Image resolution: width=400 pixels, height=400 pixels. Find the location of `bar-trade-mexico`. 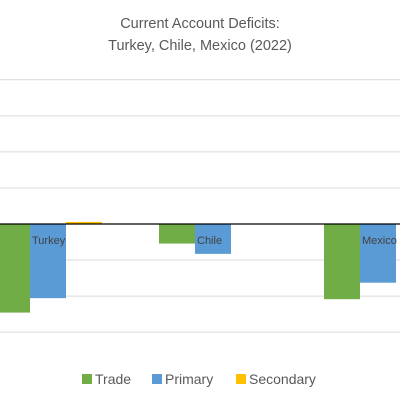

bar-trade-mexico is located at coordinates (342, 262).